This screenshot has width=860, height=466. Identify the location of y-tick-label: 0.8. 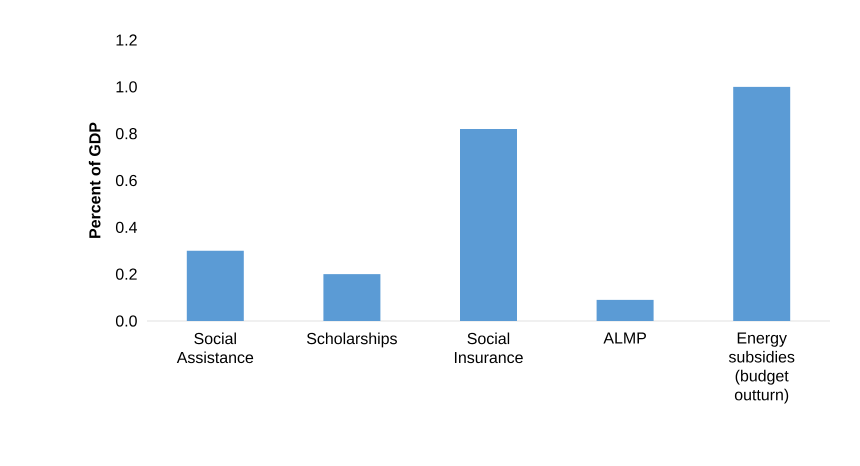
(126, 134).